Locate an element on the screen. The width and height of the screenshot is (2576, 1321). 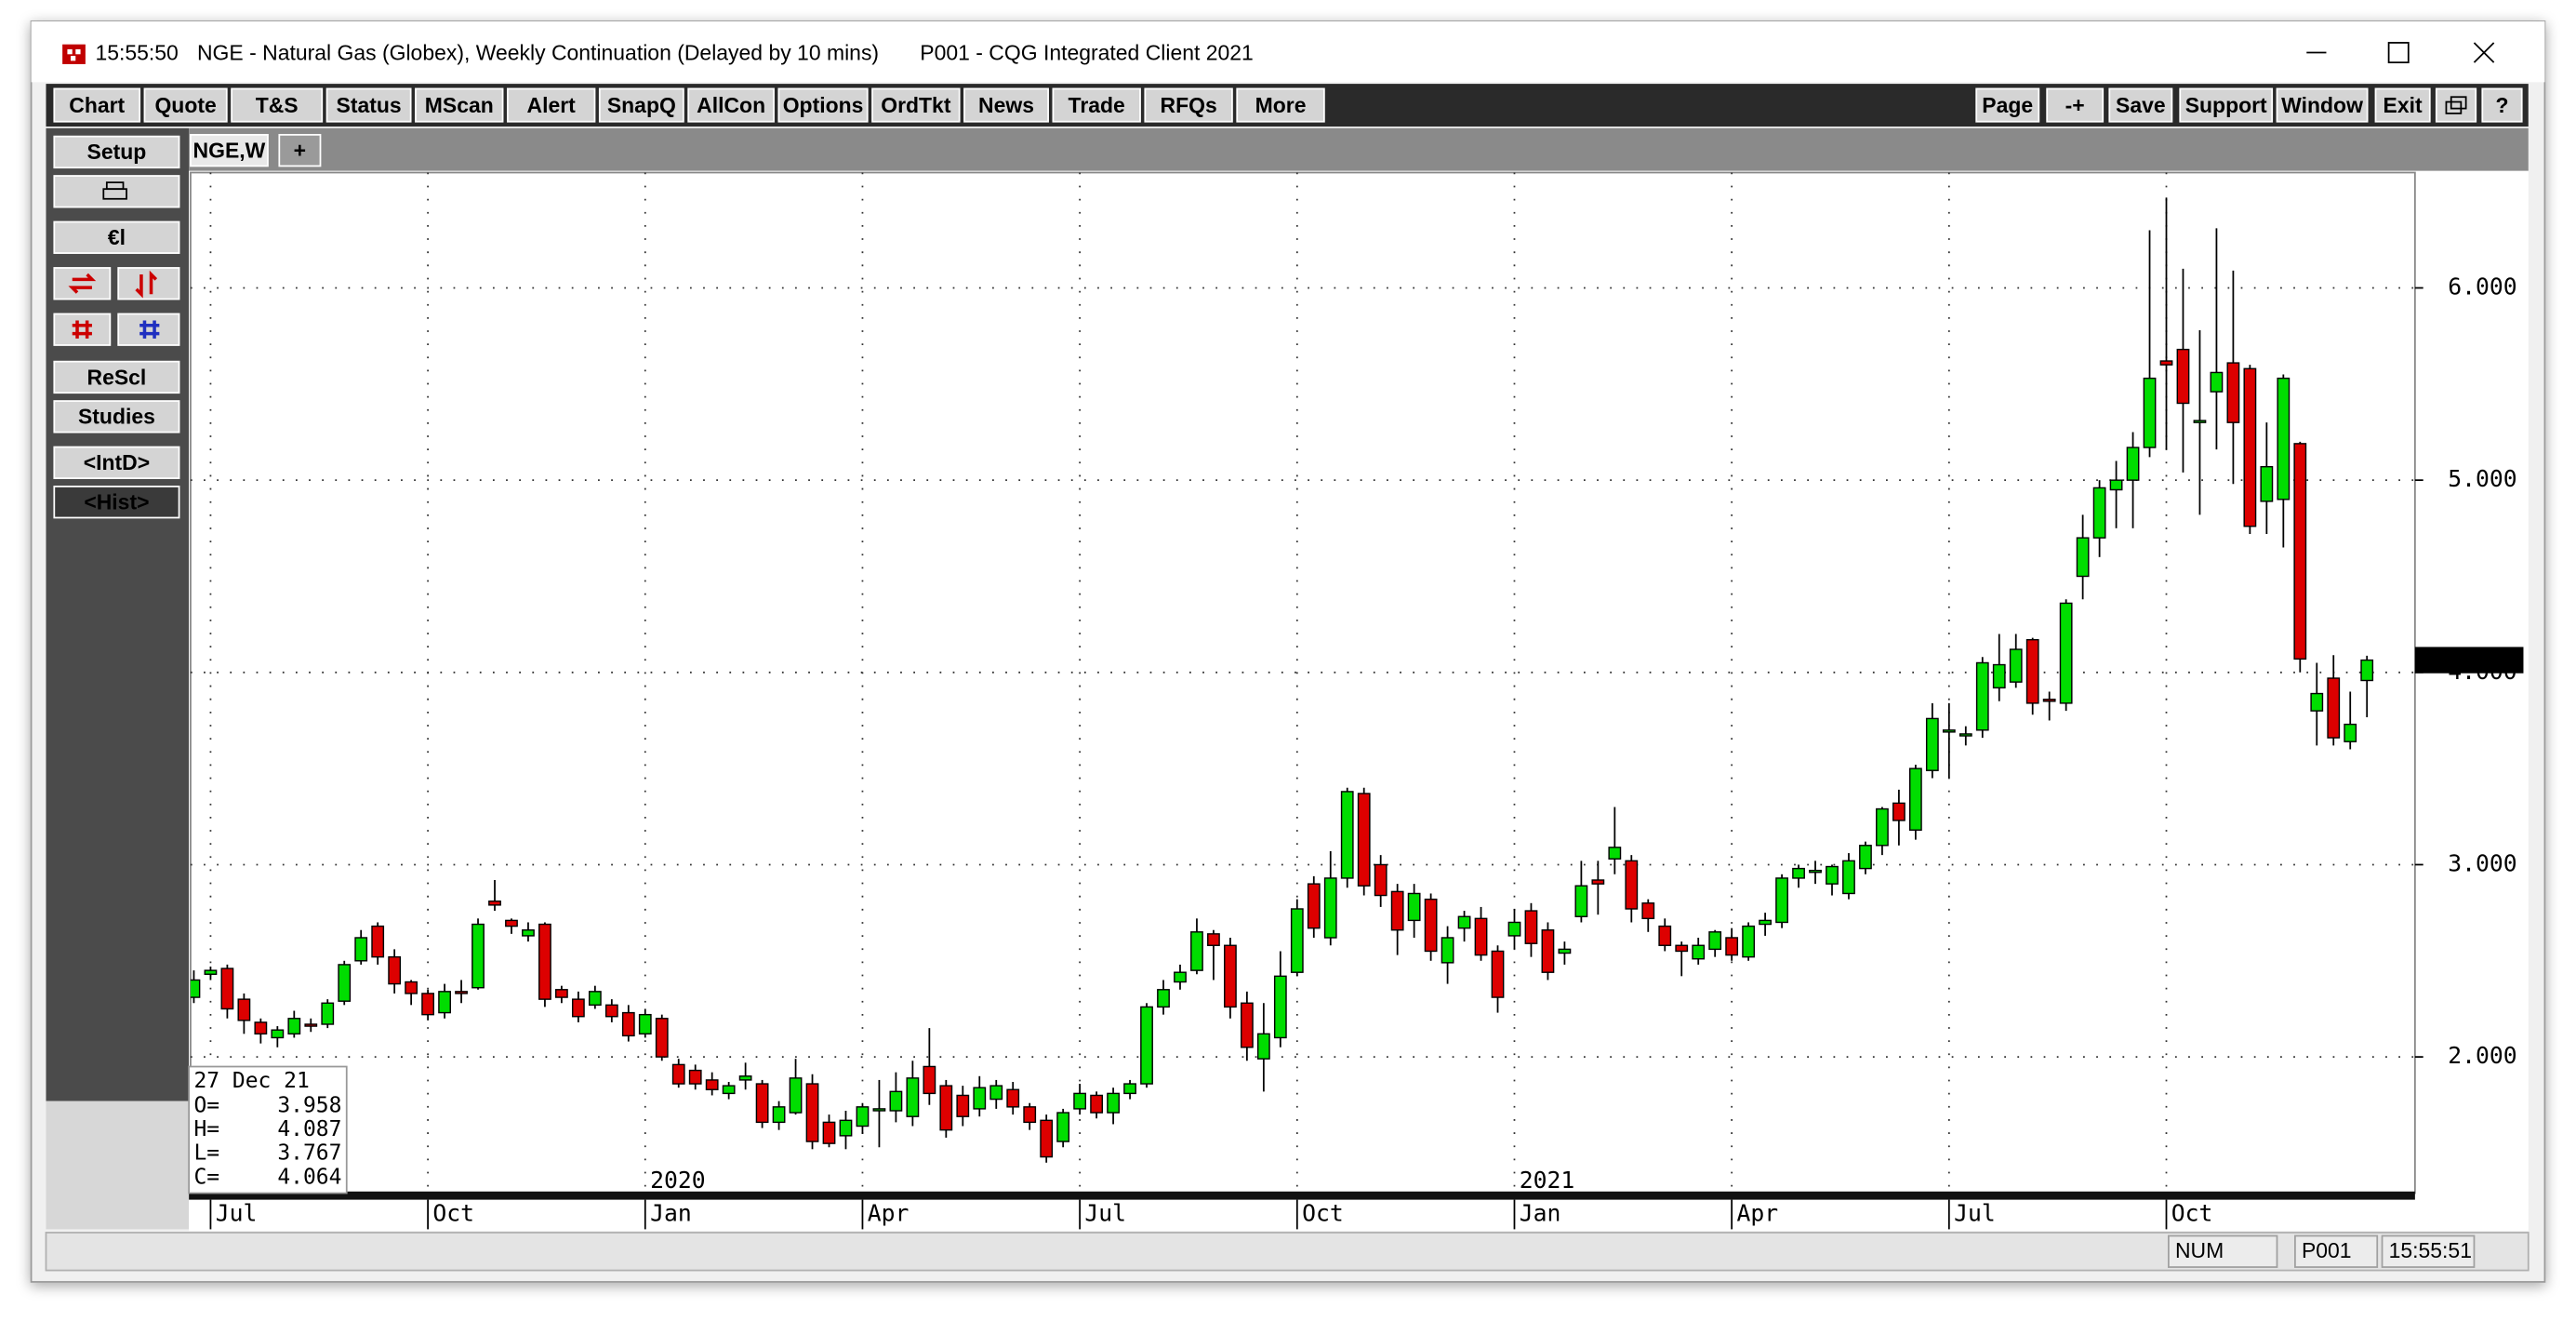
sidebar-button-label: <IntD> is located at coordinates (117, 462).